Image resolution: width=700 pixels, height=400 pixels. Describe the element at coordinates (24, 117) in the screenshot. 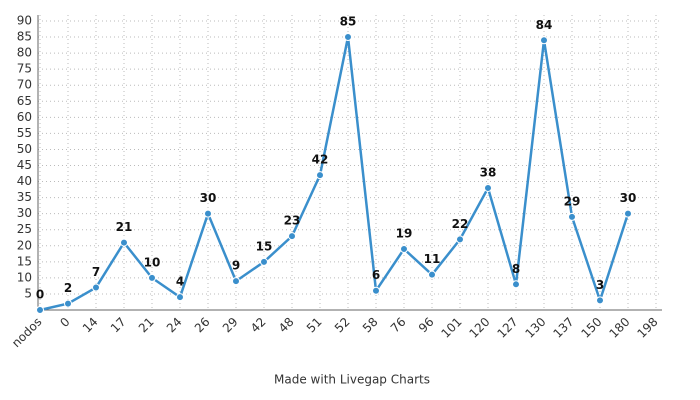

I see `y-tick-label: 60` at that location.